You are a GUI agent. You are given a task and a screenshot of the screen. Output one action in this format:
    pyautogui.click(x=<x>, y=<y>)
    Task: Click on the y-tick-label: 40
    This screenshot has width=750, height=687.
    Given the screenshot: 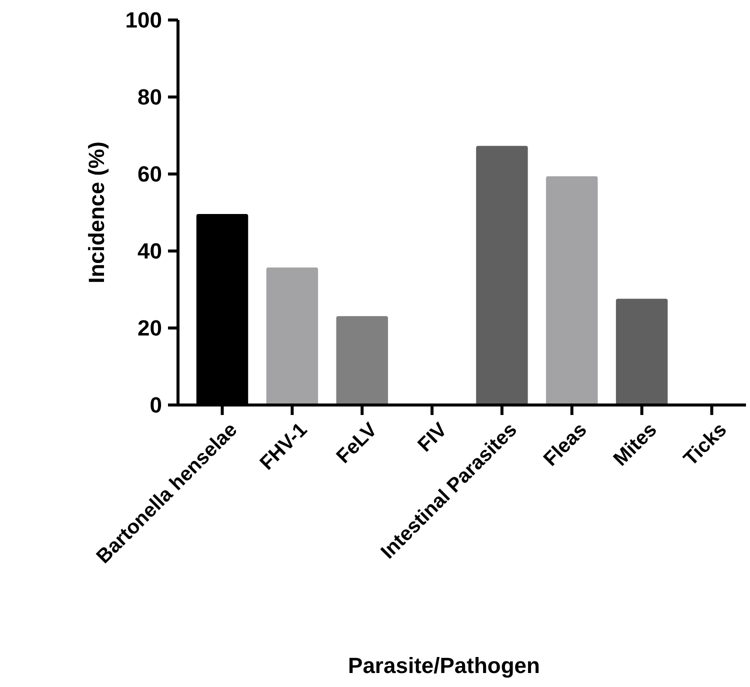 What is the action you would take?
    pyautogui.click(x=150, y=251)
    